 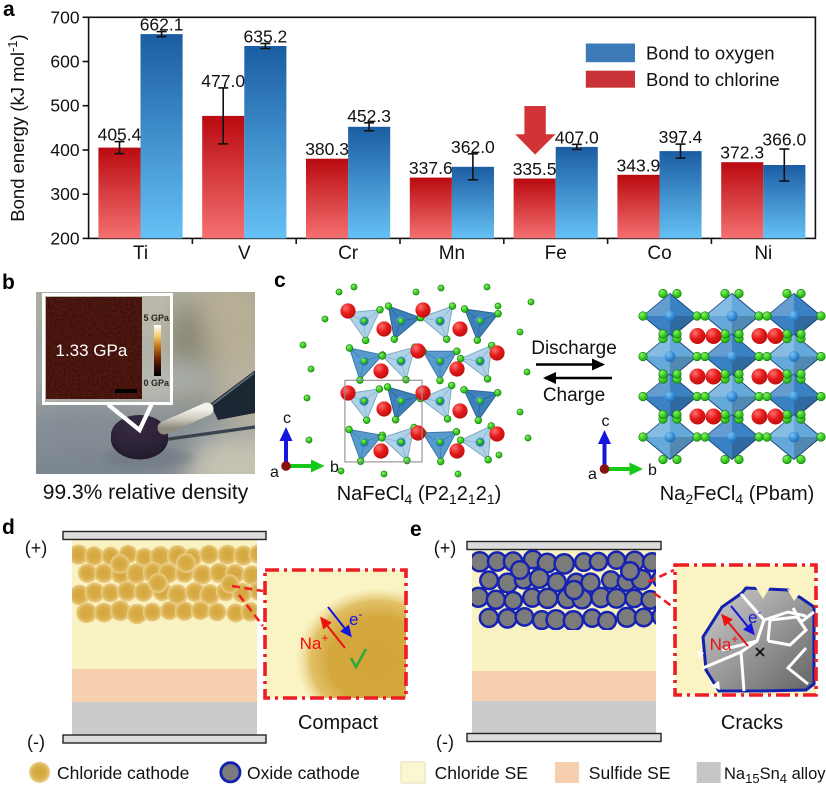 What do you see at coordinates (763, 253) in the screenshot?
I see `svg-text: Ni` at bounding box center [763, 253].